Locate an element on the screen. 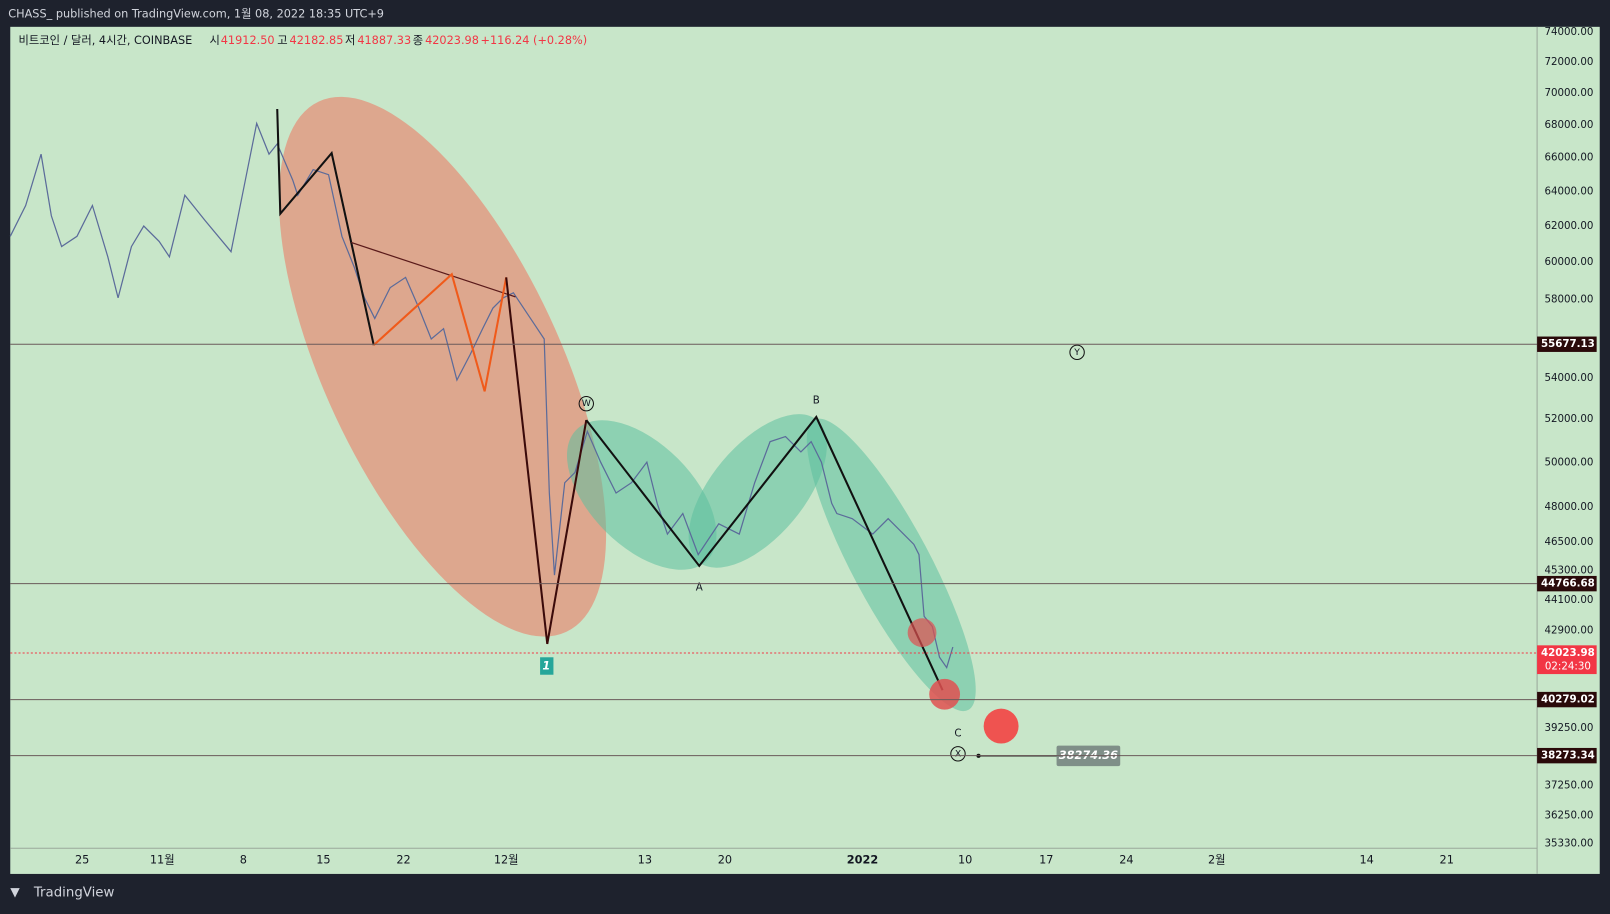 The width and height of the screenshot is (1610, 914). close-label: 종 is located at coordinates (418, 40).